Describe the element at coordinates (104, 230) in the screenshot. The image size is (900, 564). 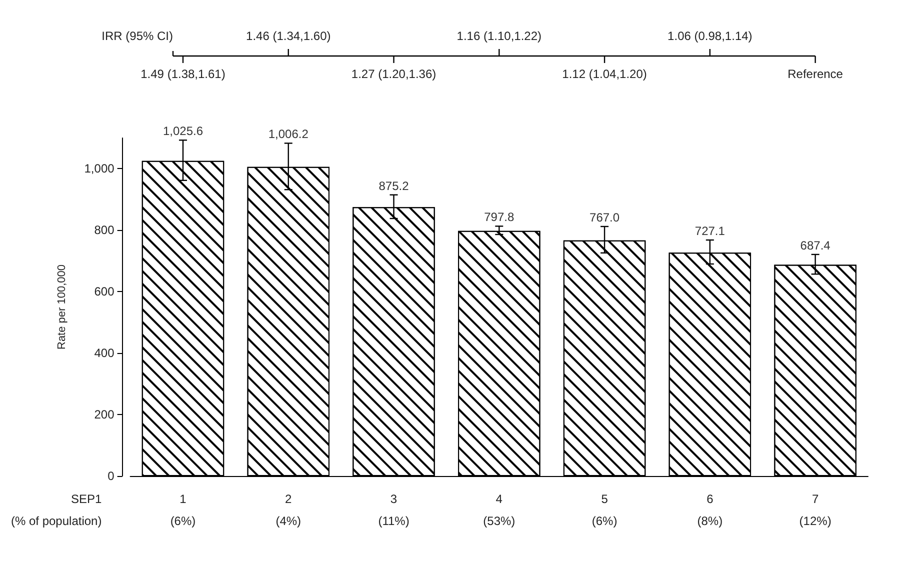
I see `y-tick-label: 800` at that location.